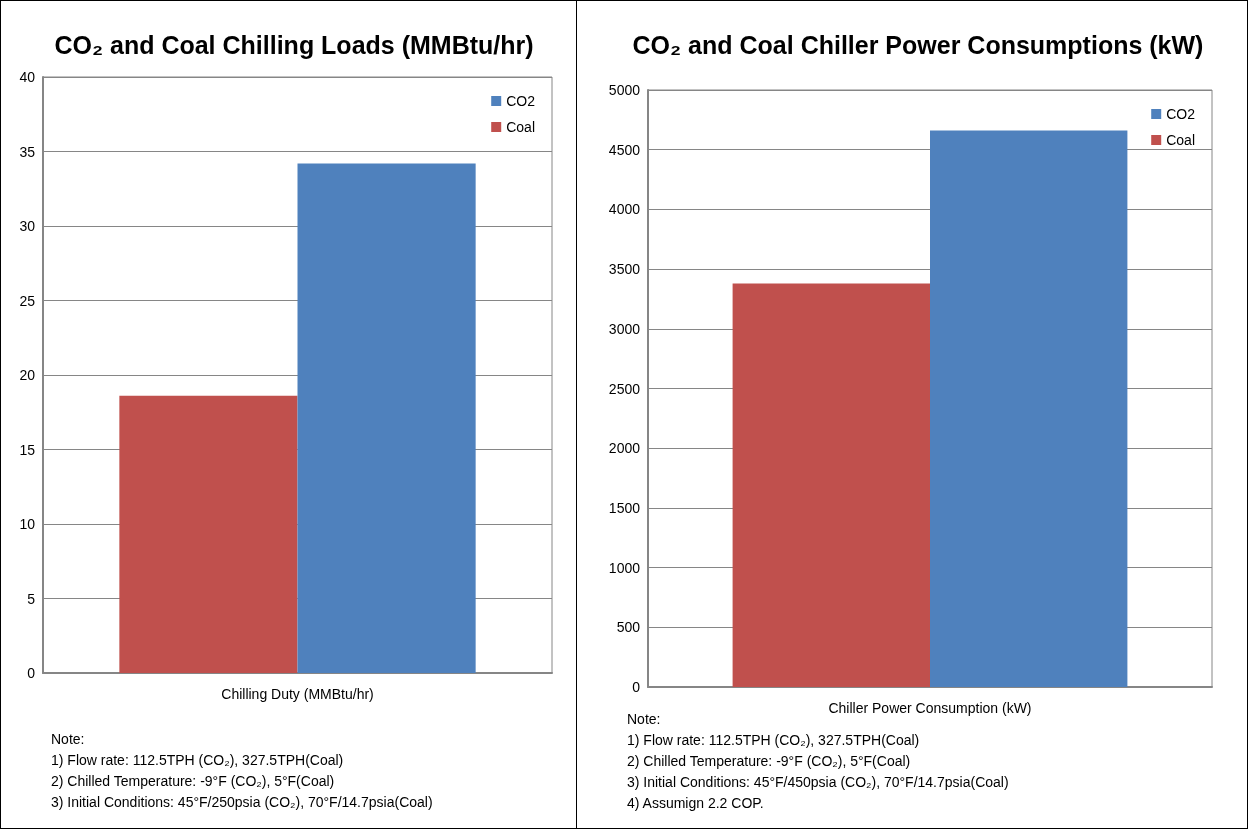  Describe the element at coordinates (27, 77) in the screenshot. I see `y-tick-label: 40` at that location.